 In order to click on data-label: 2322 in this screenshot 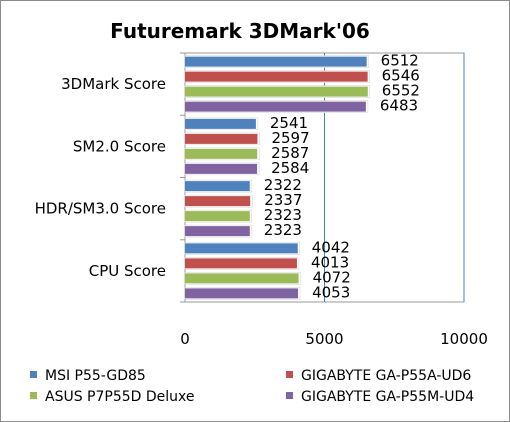, I will do `click(283, 185)`.